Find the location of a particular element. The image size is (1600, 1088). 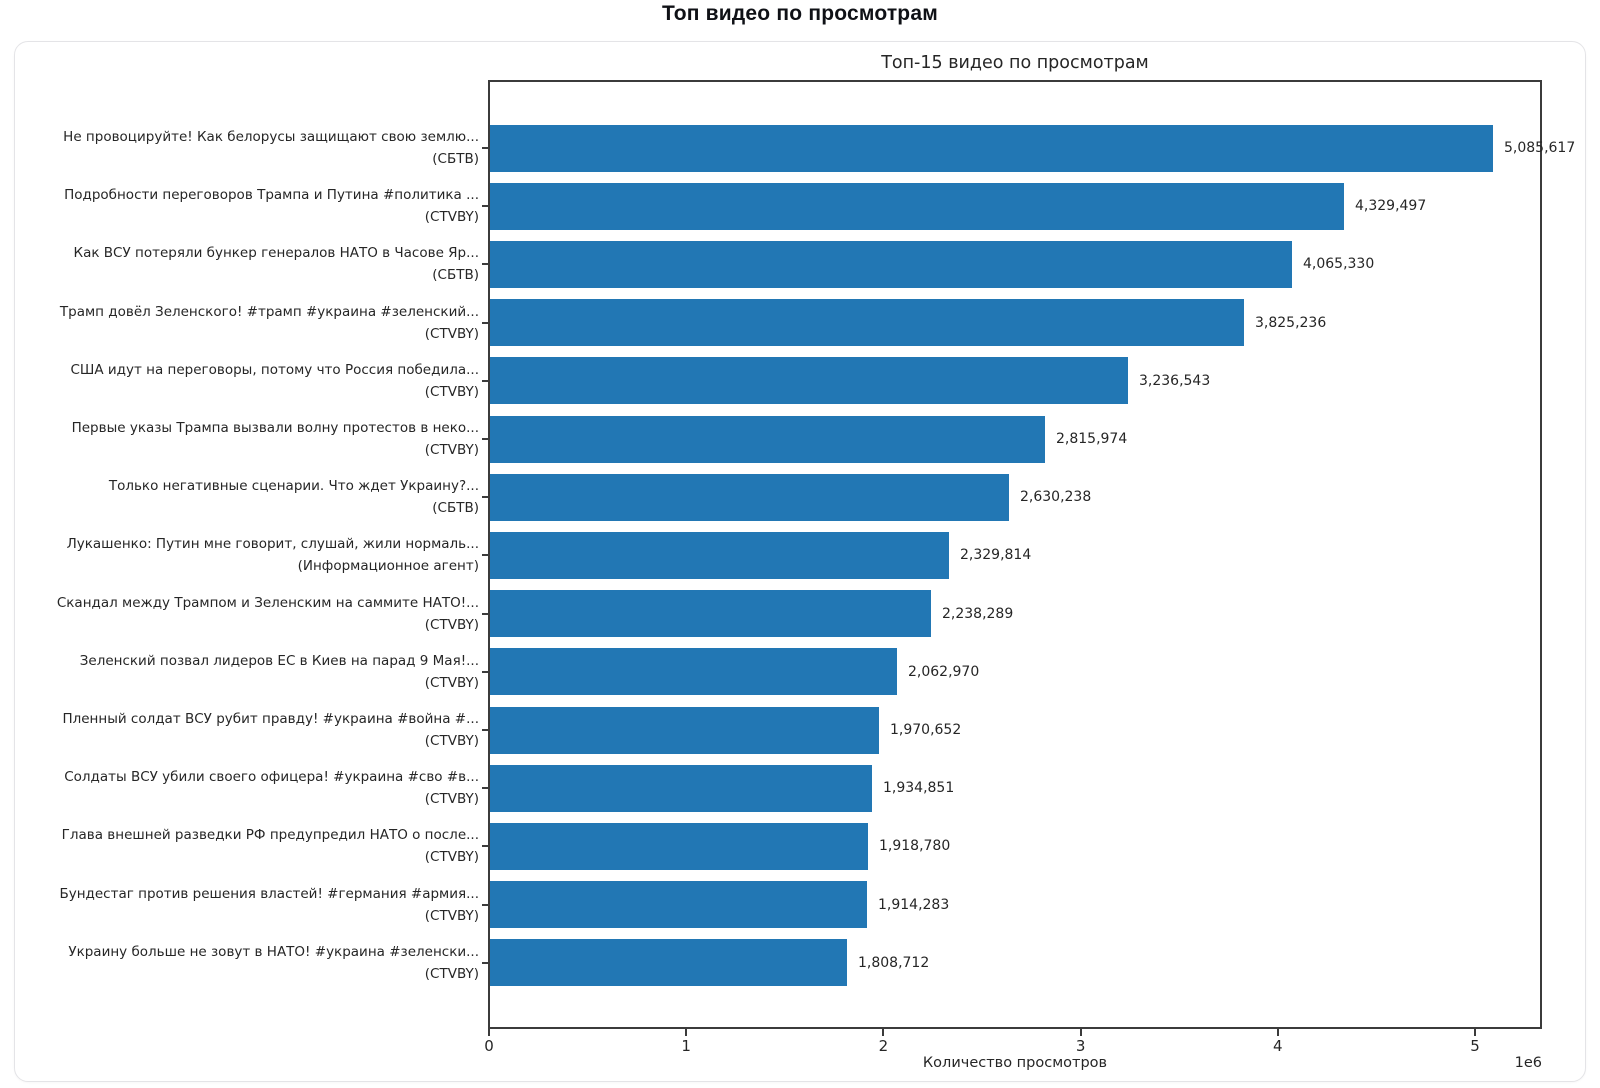

bar-value-label: 1,918,780 is located at coordinates (915, 846).